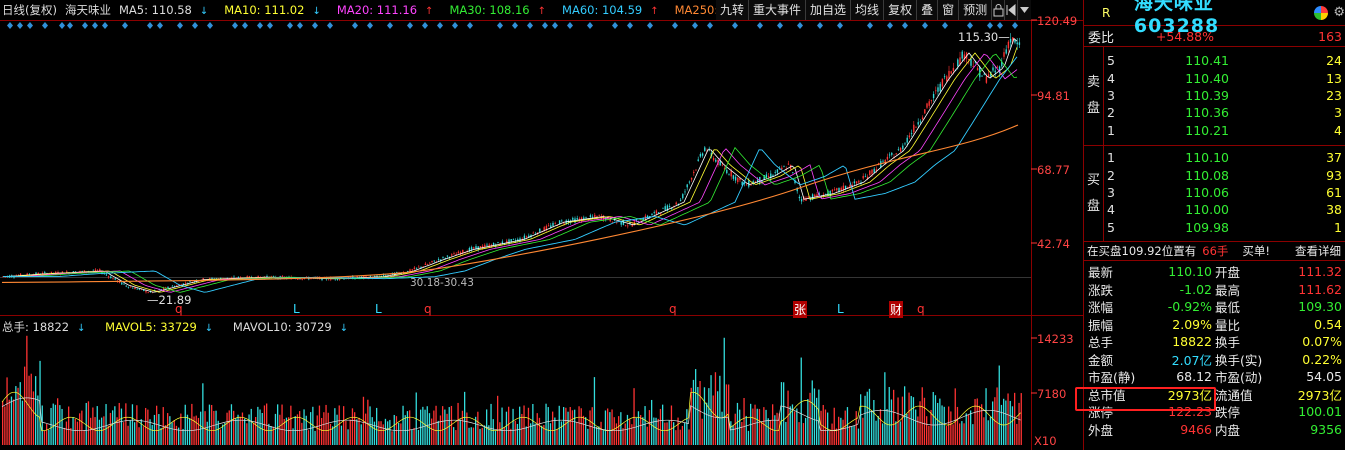 The height and width of the screenshot is (450, 1345). Describe the element at coordinates (1318, 251) in the screenshot. I see `view-details-link: 查看详细` at that location.